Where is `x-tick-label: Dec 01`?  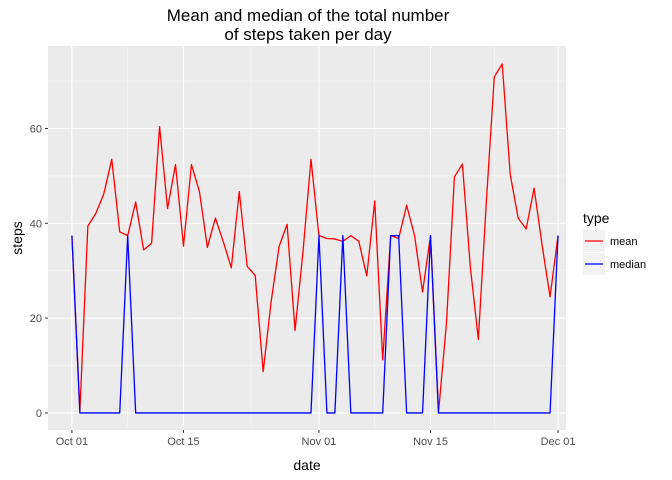 x-tick-label: Dec 01 is located at coordinates (558, 442).